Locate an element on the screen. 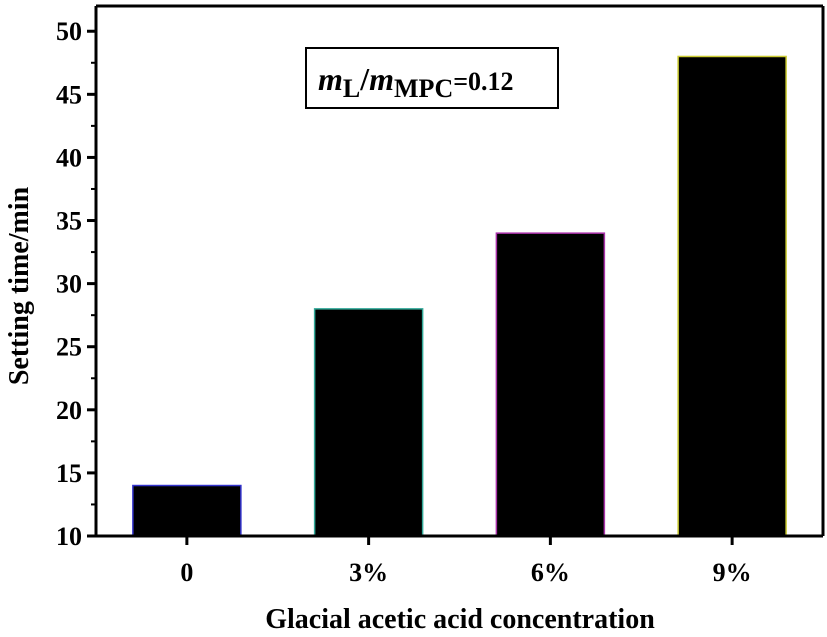  annotation-m1: m is located at coordinates (330, 79).